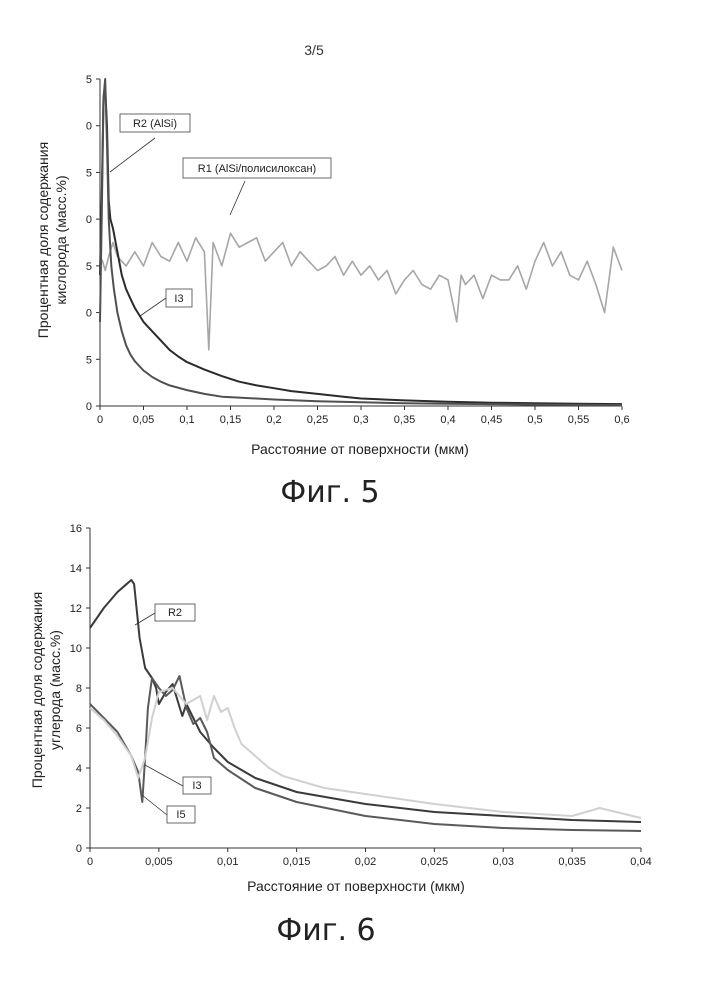 The height and width of the screenshot is (1000, 707). I want to click on fig5-callout-r1-label: R1 (AlSi/полисилоксан), so click(257, 169).